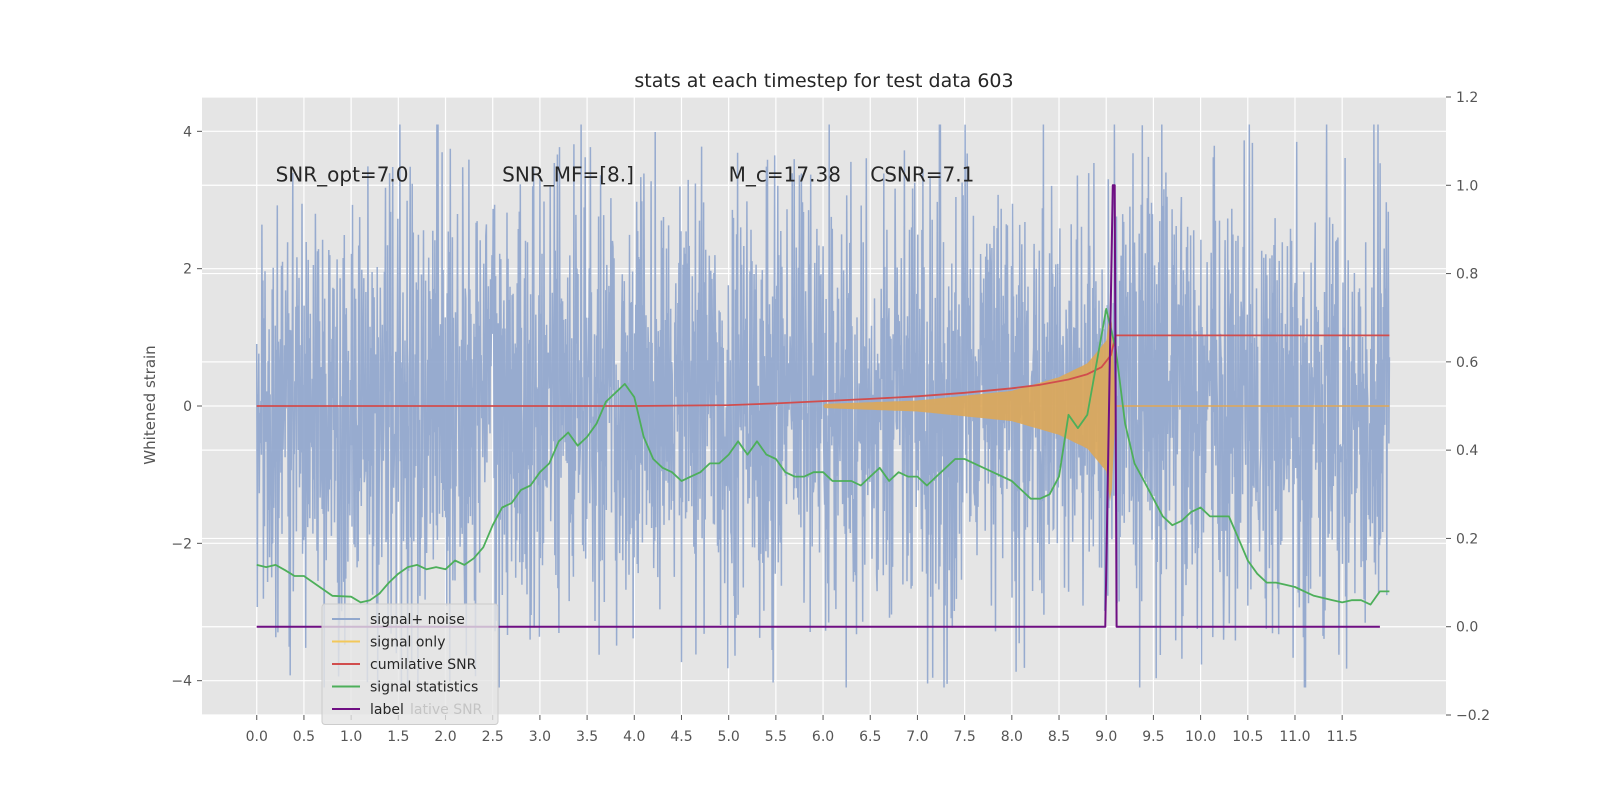 Image resolution: width=1600 pixels, height=800 pixels. Describe the element at coordinates (181, 544) in the screenshot. I see `y-tick-label: −2` at that location.